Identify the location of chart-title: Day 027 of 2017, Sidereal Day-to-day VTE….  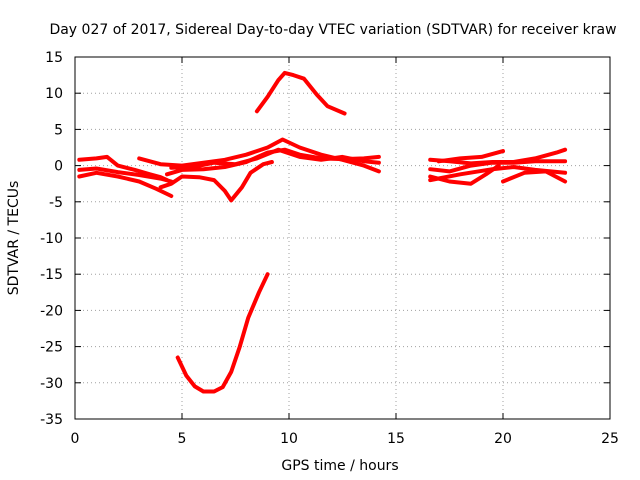
(332, 30).